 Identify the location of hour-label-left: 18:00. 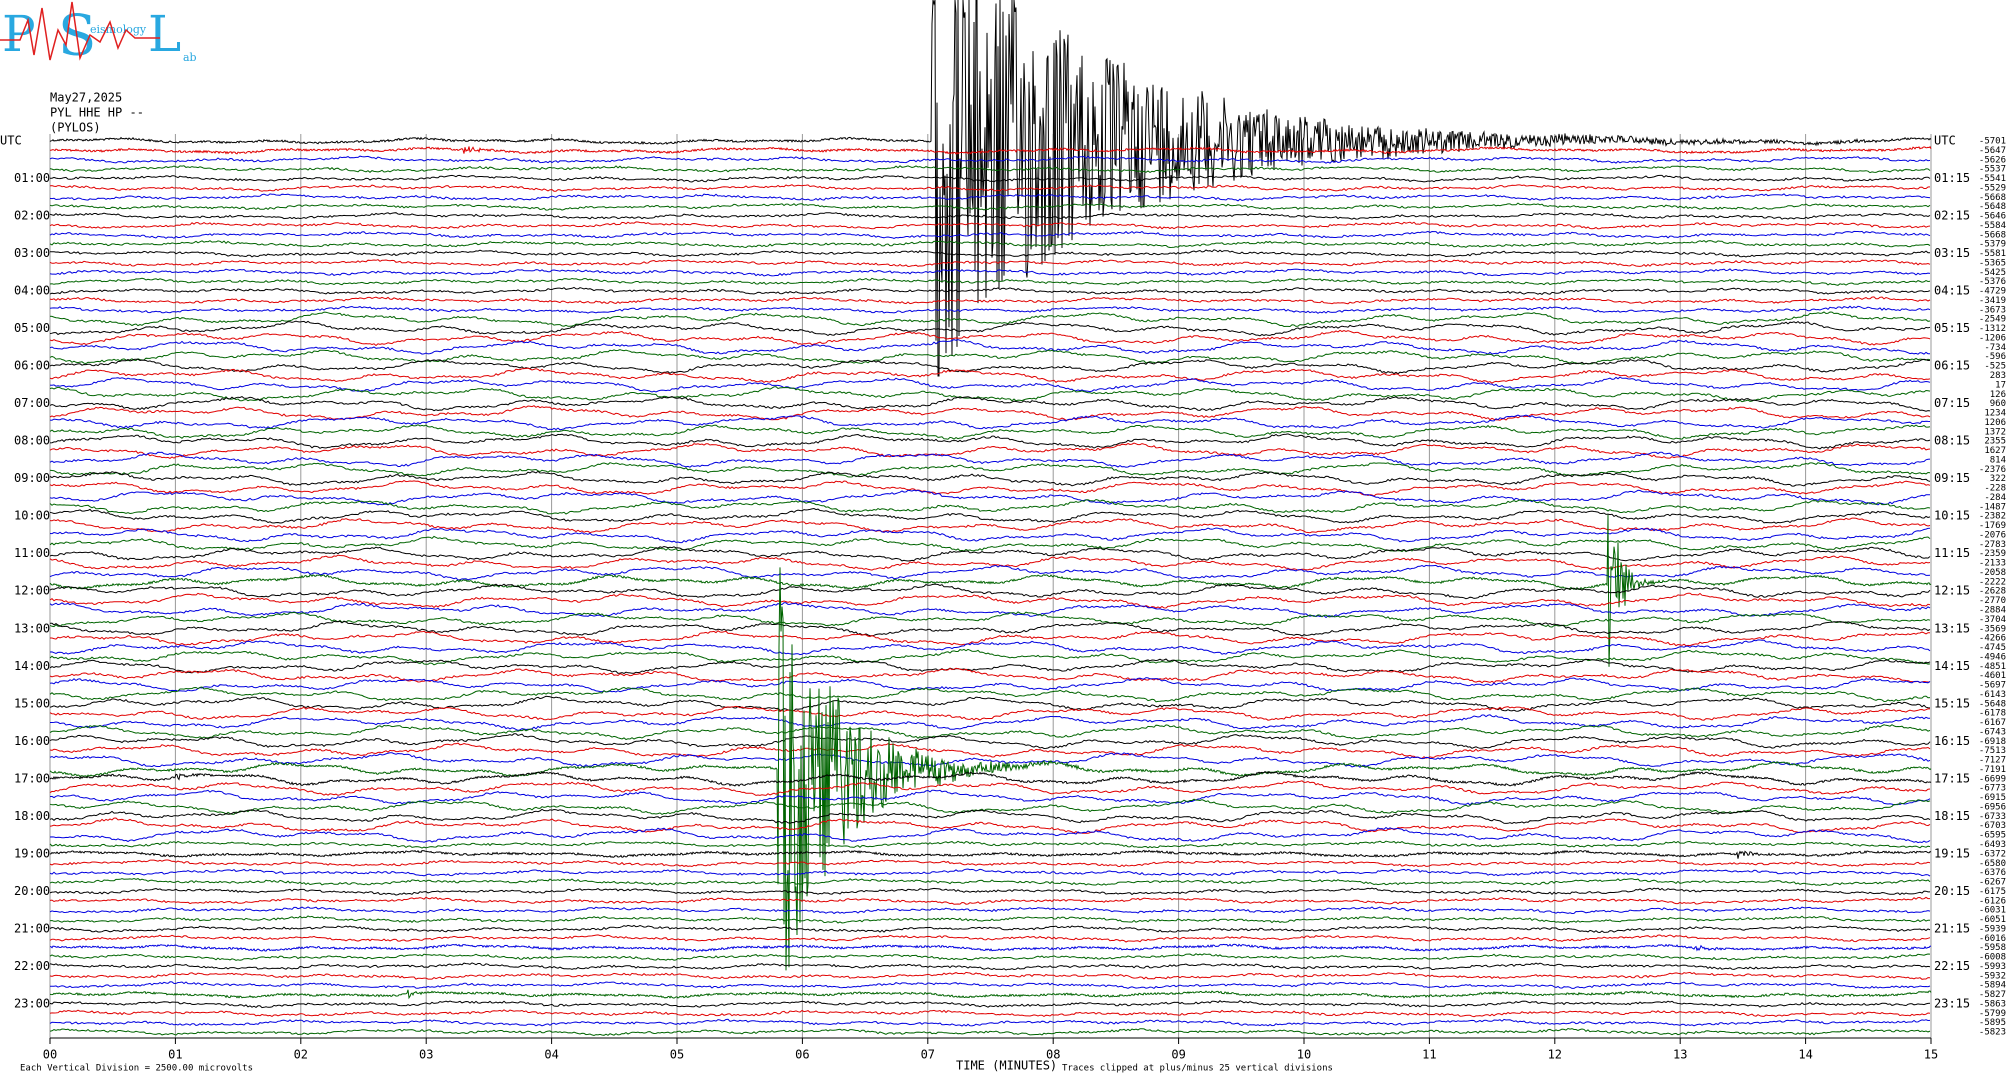
(32, 816).